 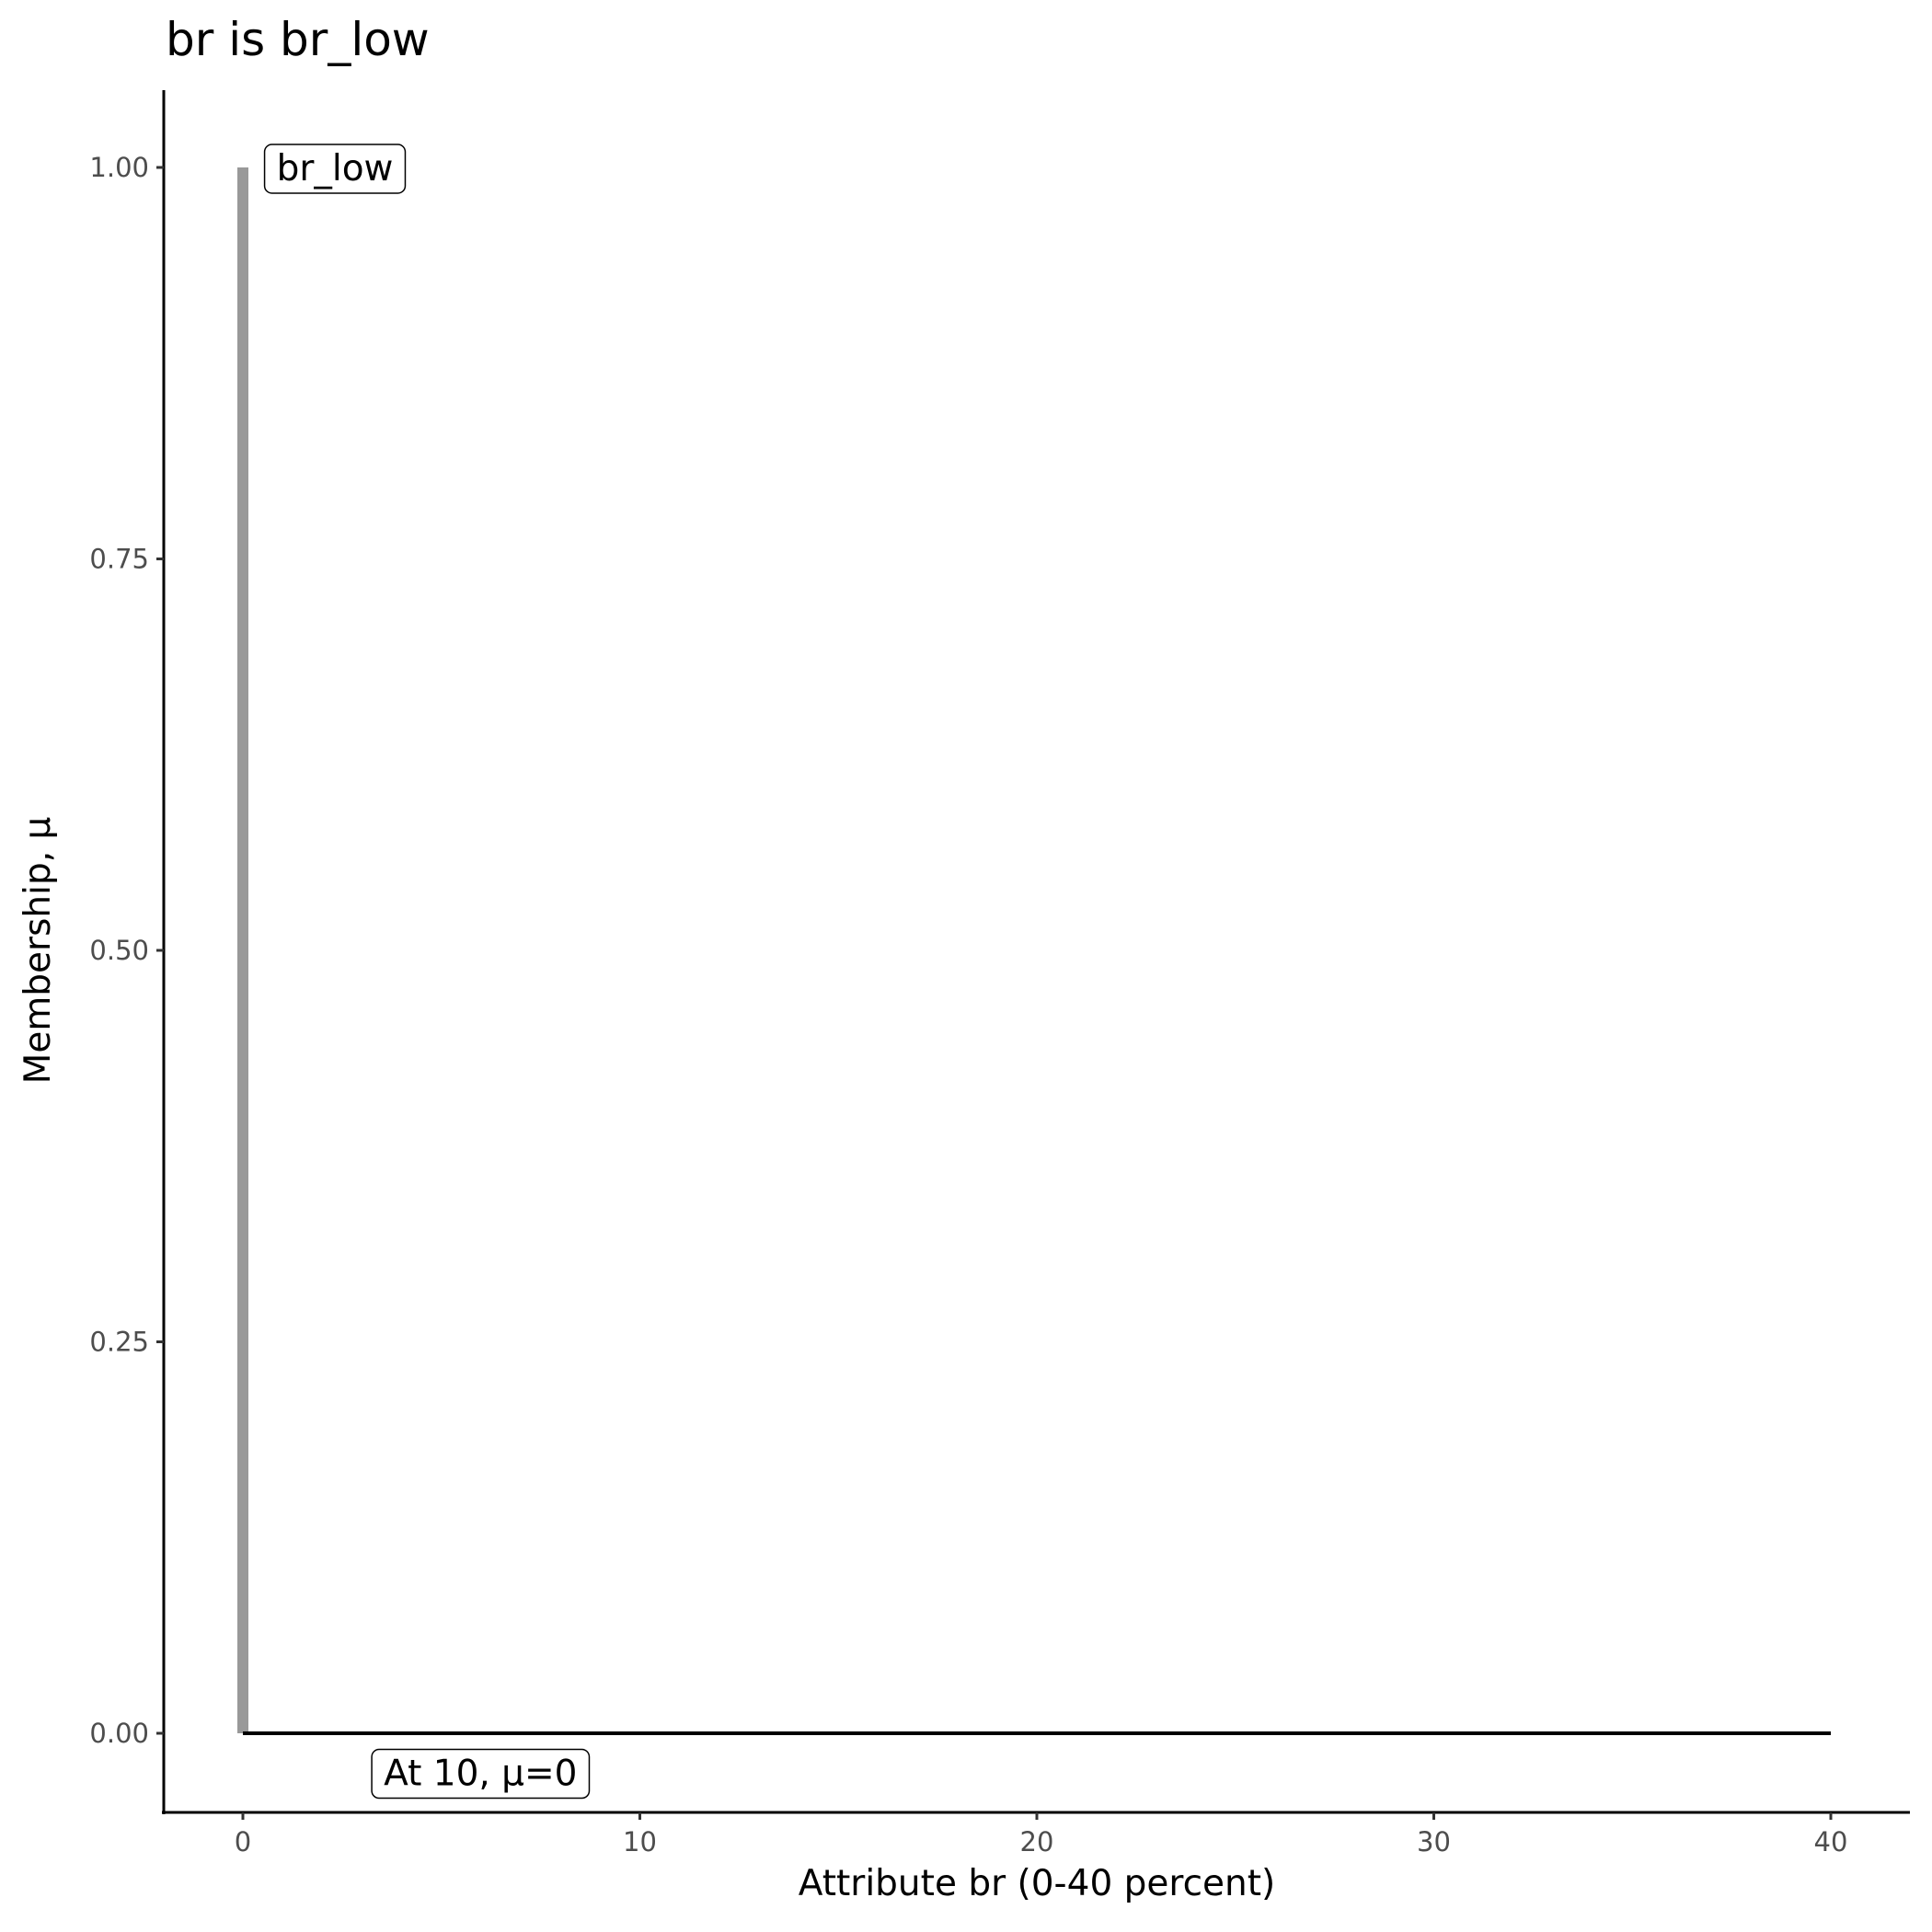 What do you see at coordinates (243, 1841) in the screenshot?
I see `x-tick-label: 0` at bounding box center [243, 1841].